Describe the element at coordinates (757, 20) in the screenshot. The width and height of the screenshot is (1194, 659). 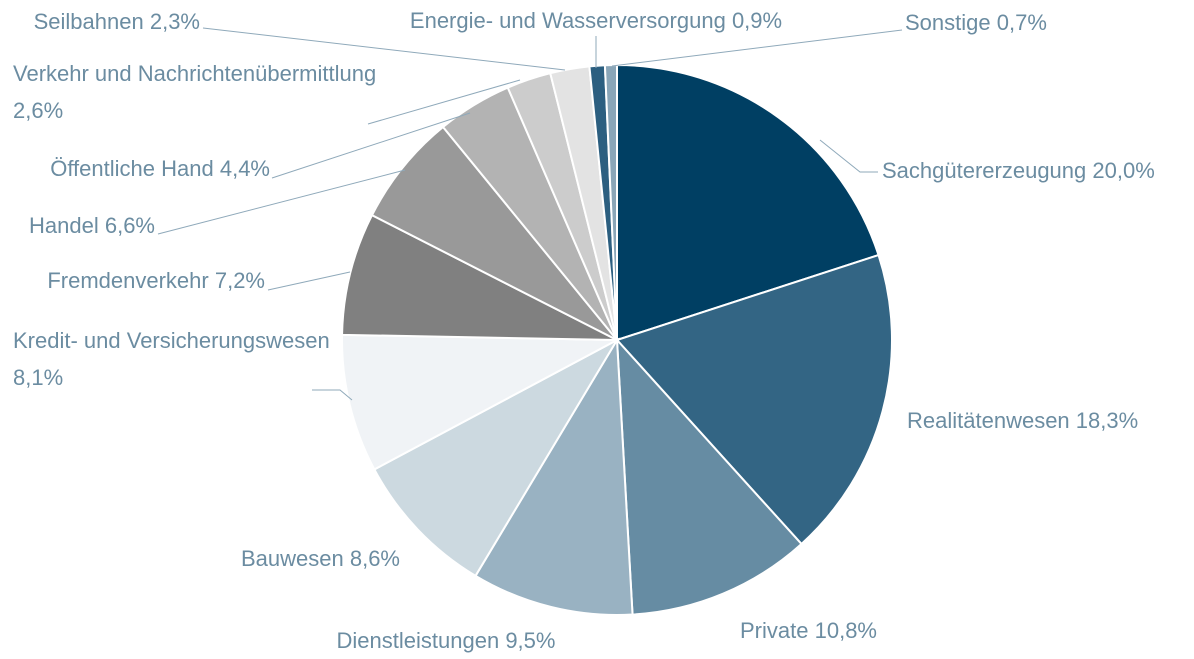
I see `value-label: 0,9%` at that location.